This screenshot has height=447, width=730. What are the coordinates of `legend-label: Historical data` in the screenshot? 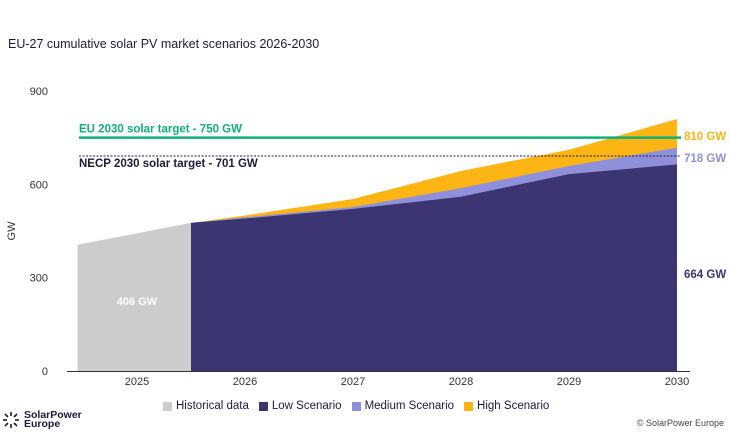 It's located at (212, 406).